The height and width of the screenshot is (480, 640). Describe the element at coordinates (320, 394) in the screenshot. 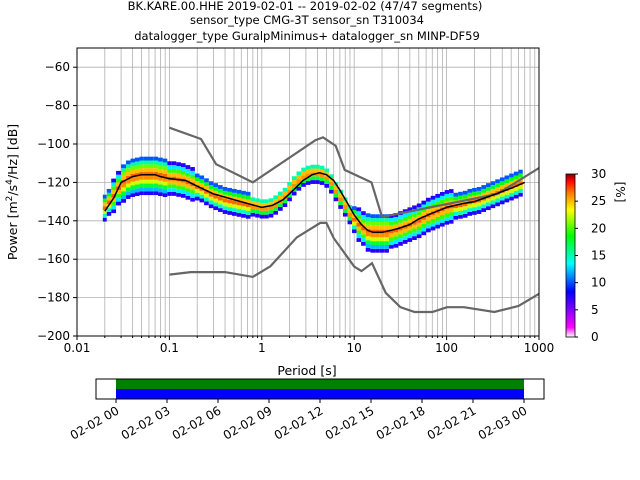

I see `coverage-bar` at that location.